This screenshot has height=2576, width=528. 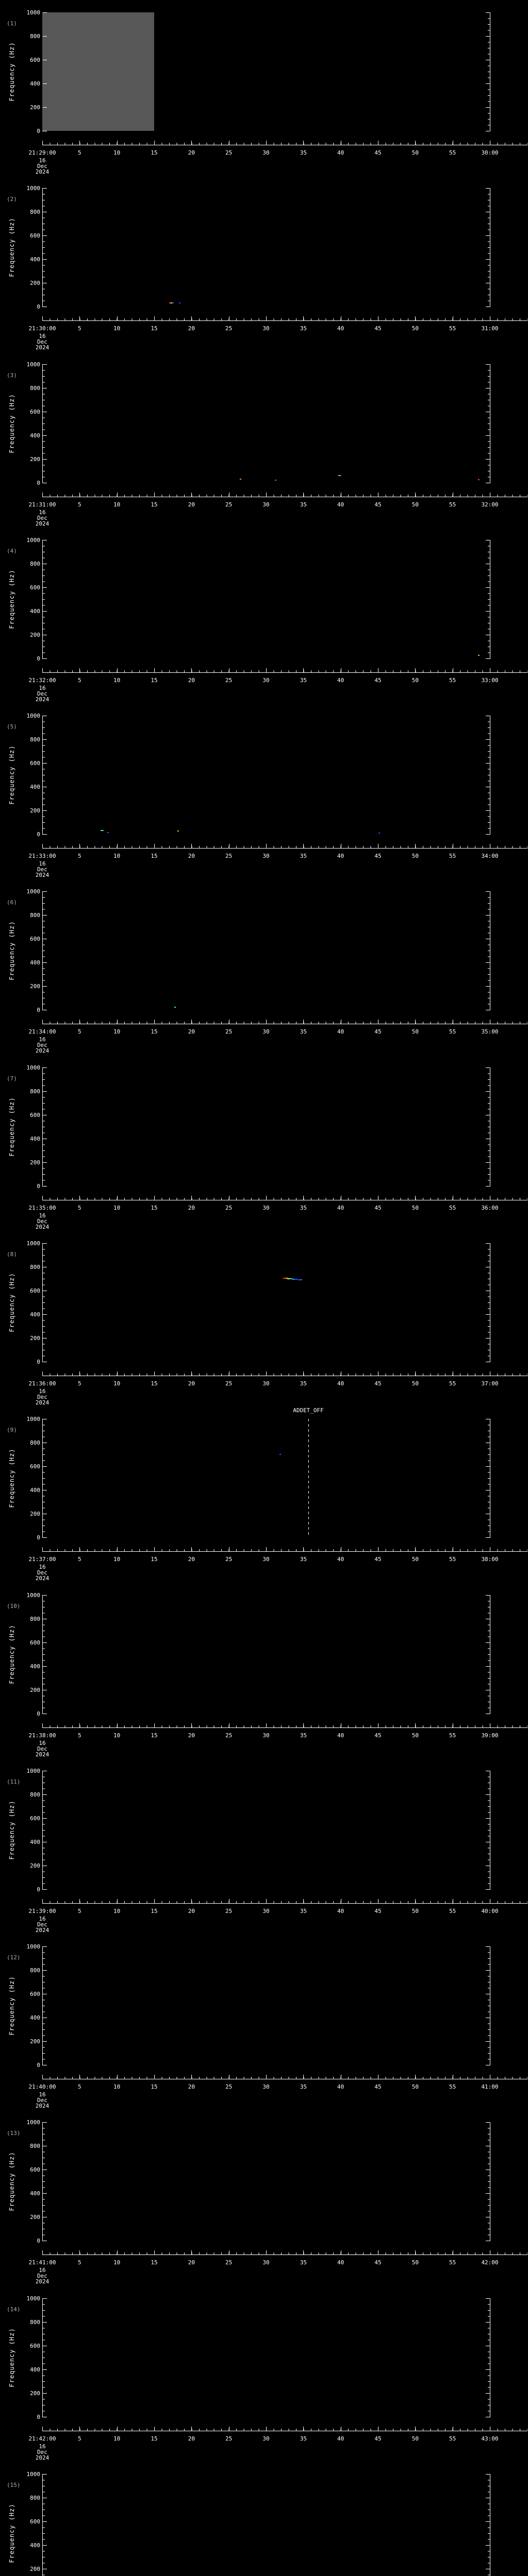 What do you see at coordinates (154, 1910) in the screenshot?
I see `x-axis-tick-label: 15` at bounding box center [154, 1910].